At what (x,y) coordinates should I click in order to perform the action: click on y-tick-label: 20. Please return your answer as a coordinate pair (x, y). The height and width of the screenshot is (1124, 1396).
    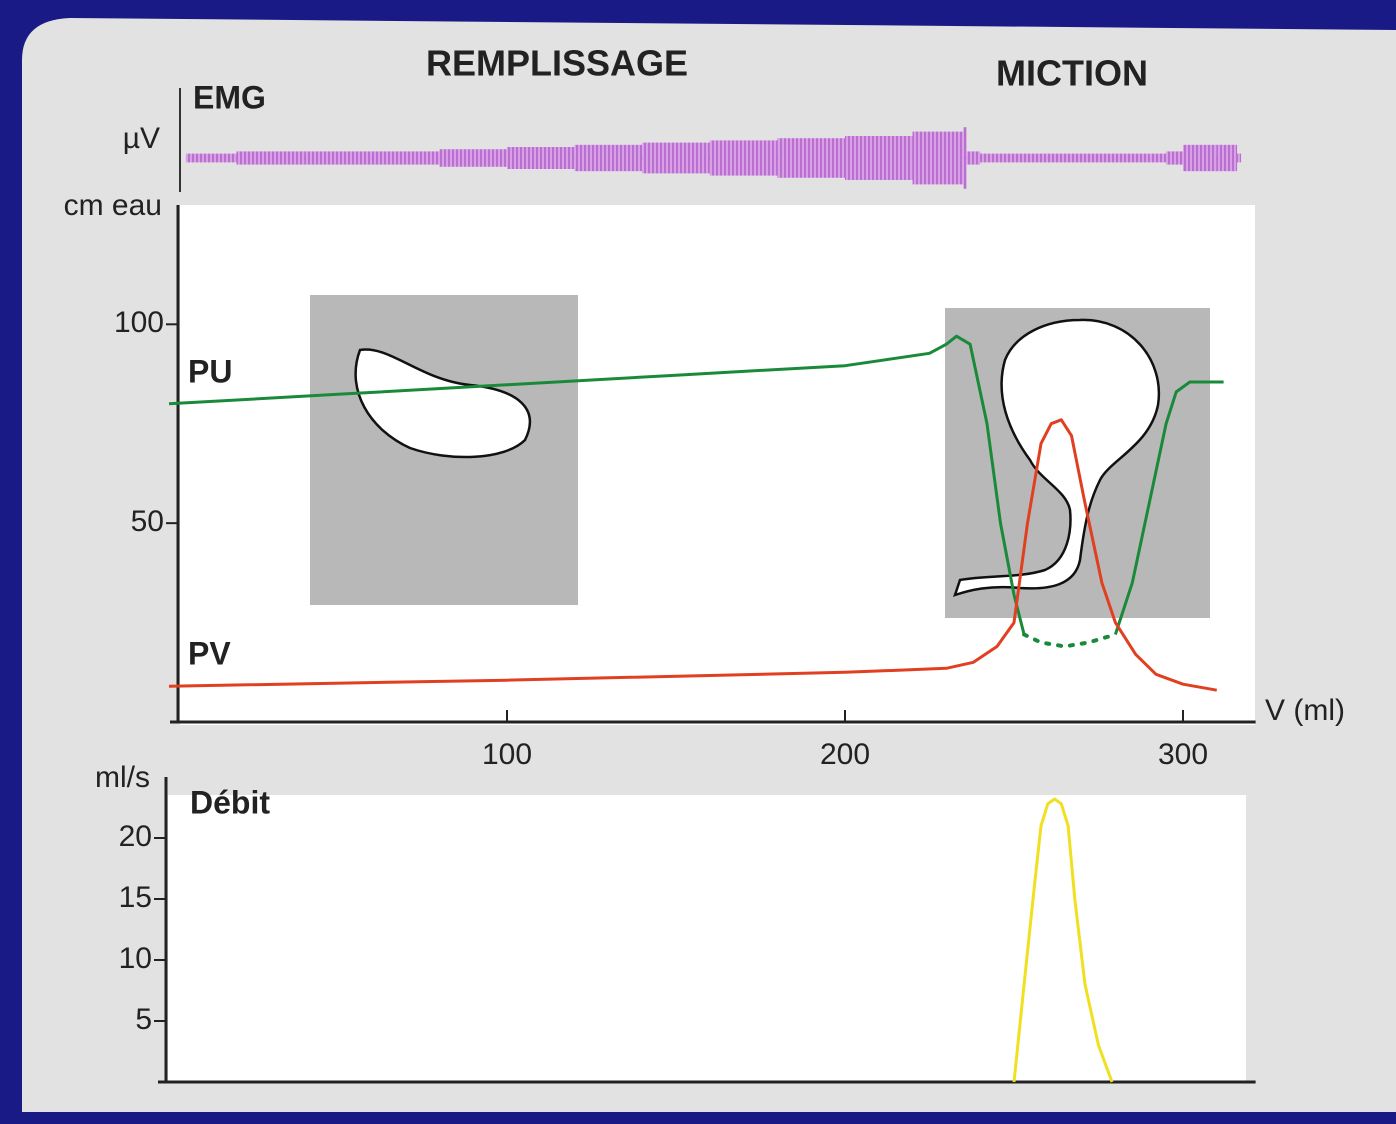
    Looking at the image, I should click on (135, 836).